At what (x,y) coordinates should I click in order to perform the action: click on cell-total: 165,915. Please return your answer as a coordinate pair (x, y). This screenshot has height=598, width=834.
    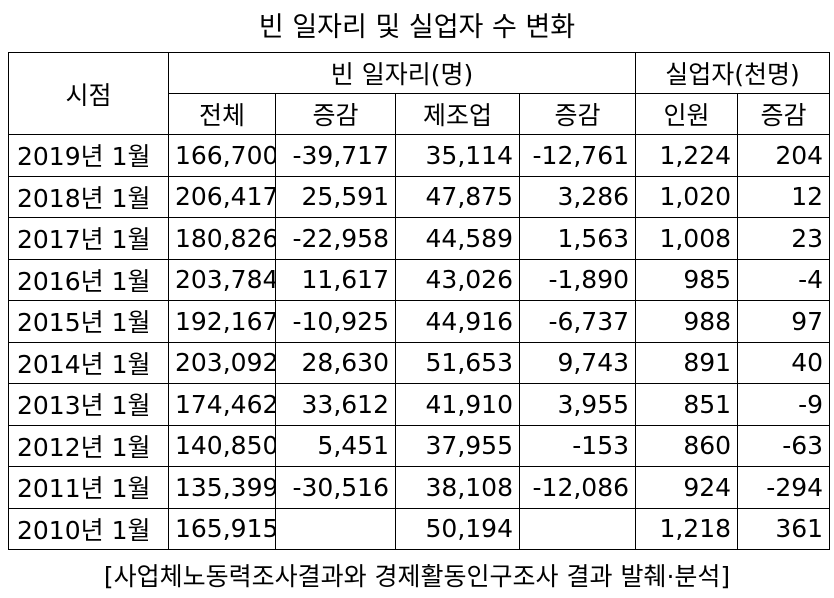
    Looking at the image, I should click on (222, 528).